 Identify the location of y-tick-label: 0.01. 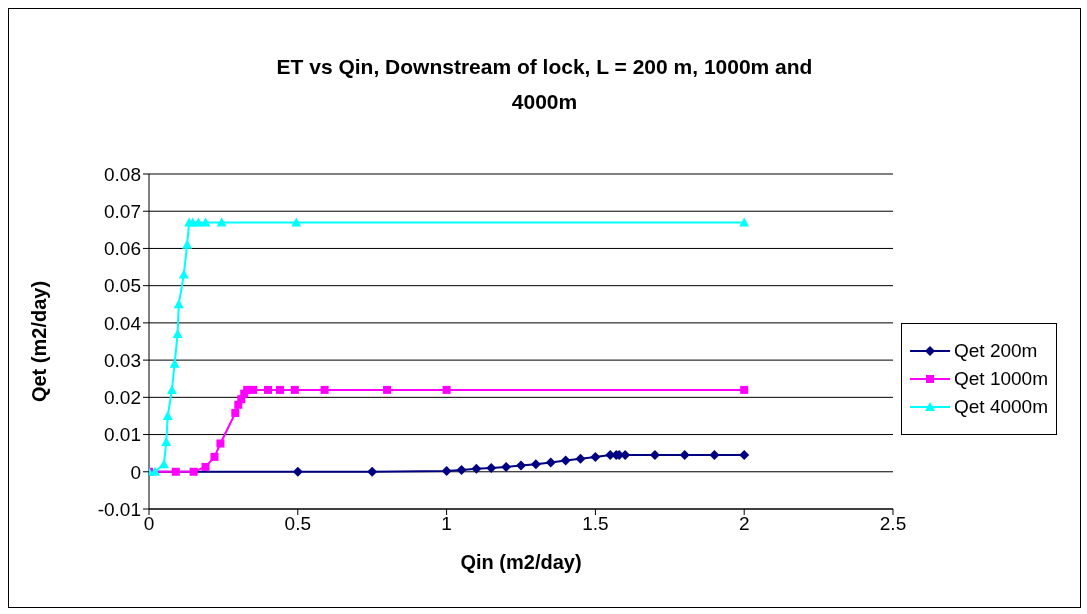
(122, 435).